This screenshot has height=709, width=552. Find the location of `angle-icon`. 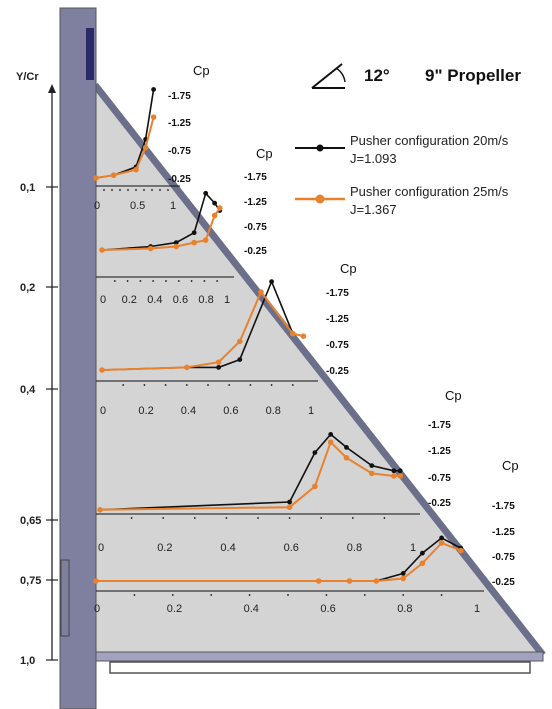

angle-icon is located at coordinates (328, 76).